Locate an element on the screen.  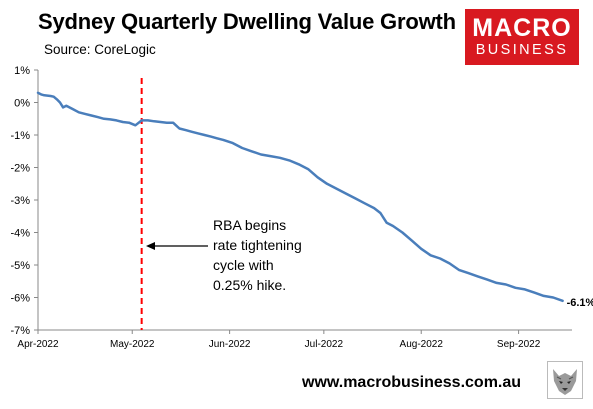
macrobusiness-logo: MACRO BUSINESS is located at coordinates (522, 37).